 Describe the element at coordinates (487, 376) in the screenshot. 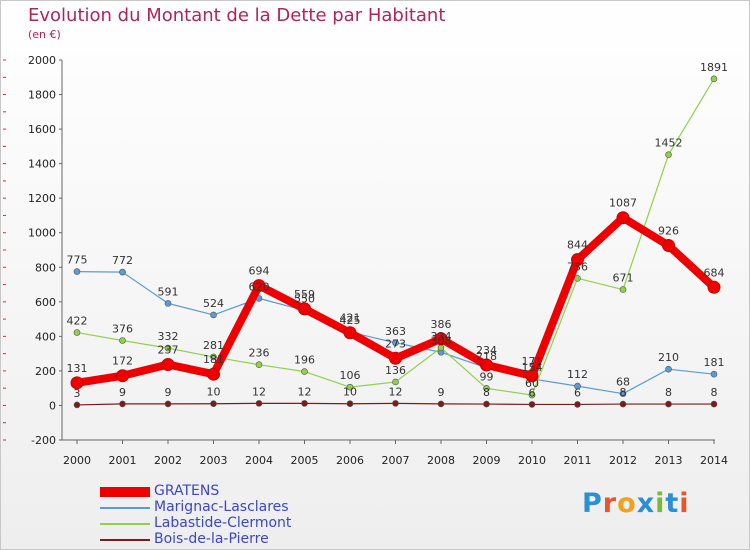

I see `data-label: 99` at that location.